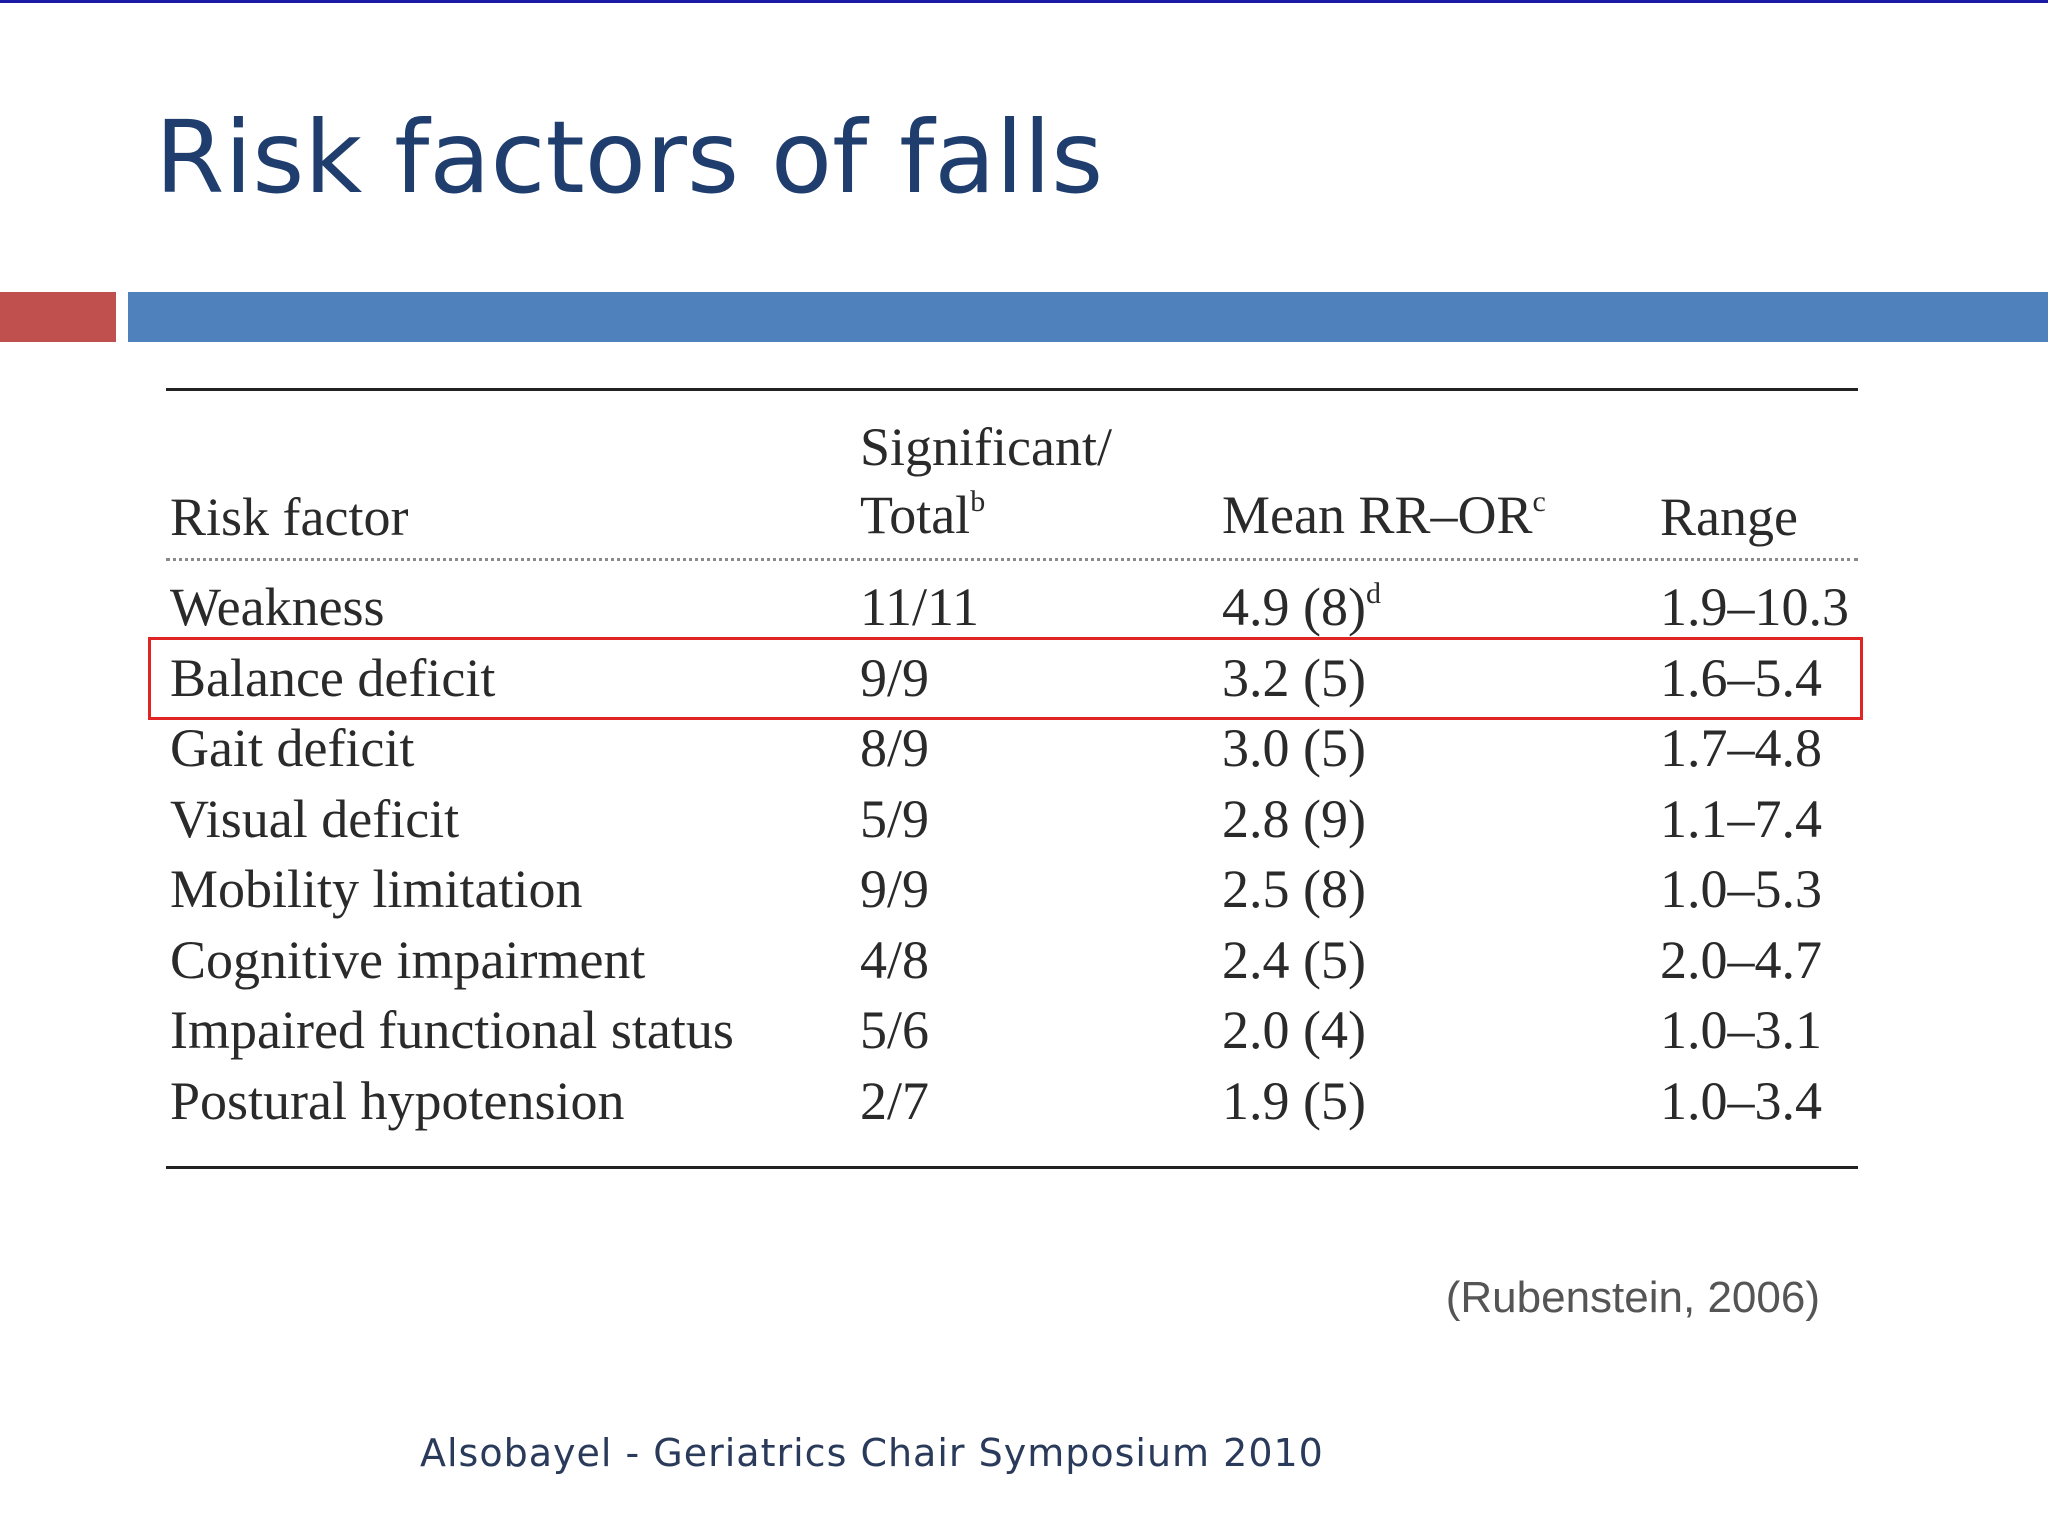 This screenshot has height=1536, width=2048. I want to click on cell-range: 1.0–5.3, so click(1741, 889).